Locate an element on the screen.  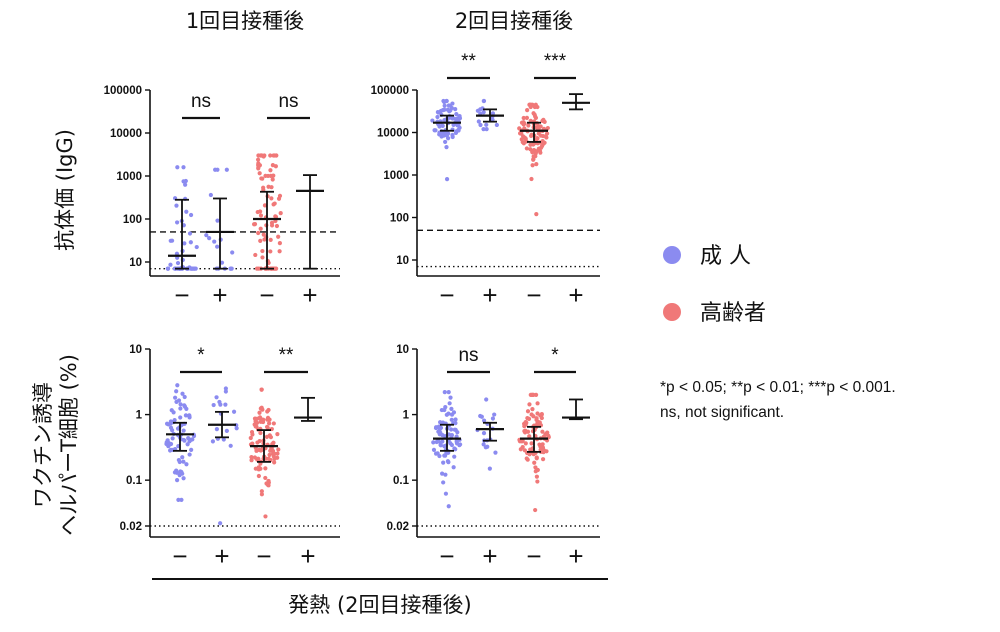
legend-marker-adult is located at coordinates (672, 255).